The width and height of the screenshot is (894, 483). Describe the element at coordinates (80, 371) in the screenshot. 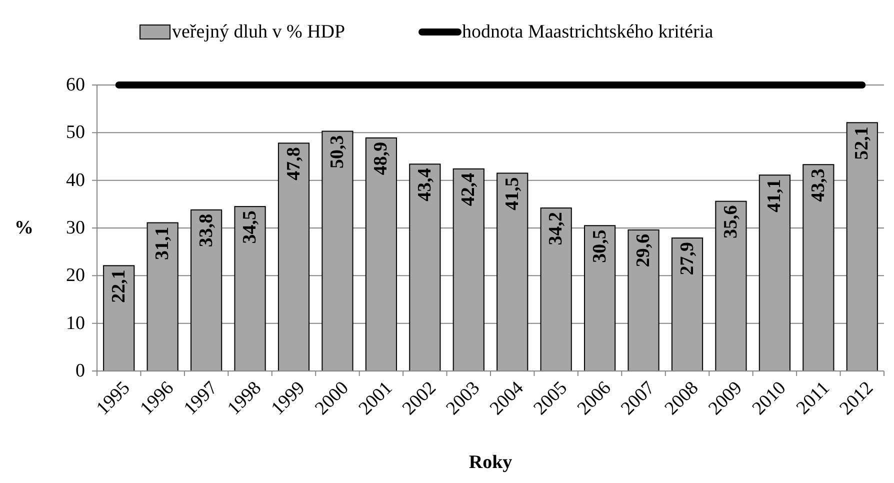

I see `y-tick-label: 0` at that location.